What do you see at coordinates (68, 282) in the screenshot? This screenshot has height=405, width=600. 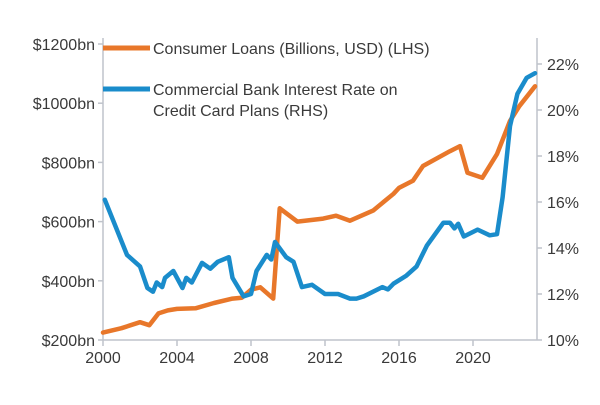 I see `left-y-tick-label: $400bn` at bounding box center [68, 282].